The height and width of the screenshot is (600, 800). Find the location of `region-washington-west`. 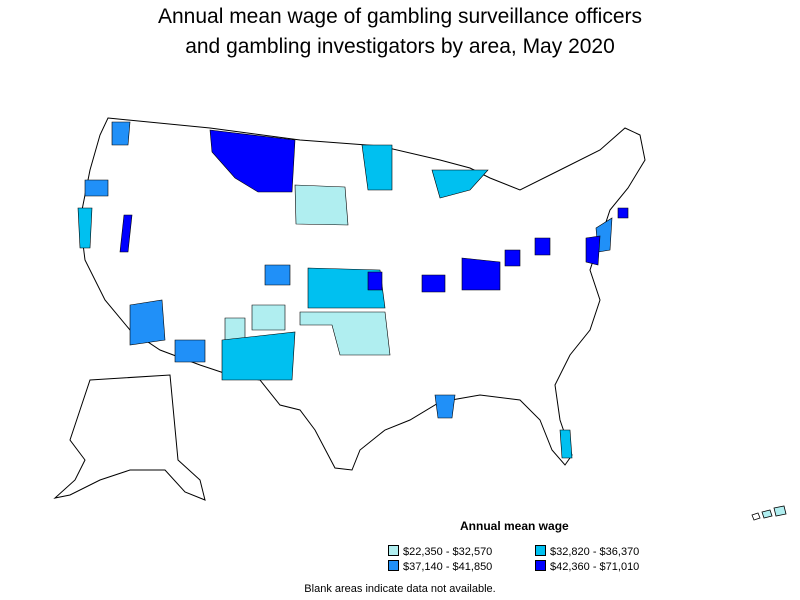

region-washington-west is located at coordinates (121, 133).